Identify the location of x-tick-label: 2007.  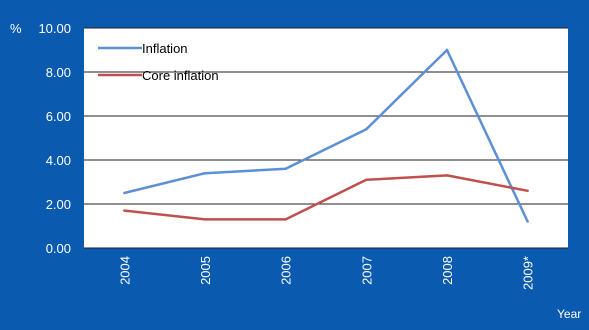
(366, 270).